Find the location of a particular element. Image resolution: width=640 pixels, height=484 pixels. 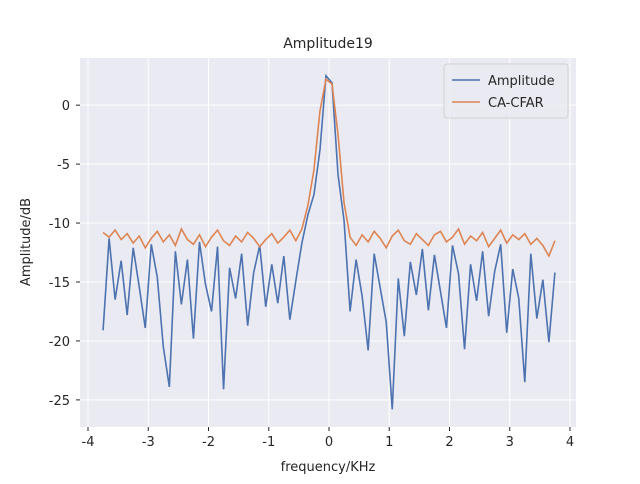

legend: Amplitude CA-CFAR is located at coordinates (506, 91).